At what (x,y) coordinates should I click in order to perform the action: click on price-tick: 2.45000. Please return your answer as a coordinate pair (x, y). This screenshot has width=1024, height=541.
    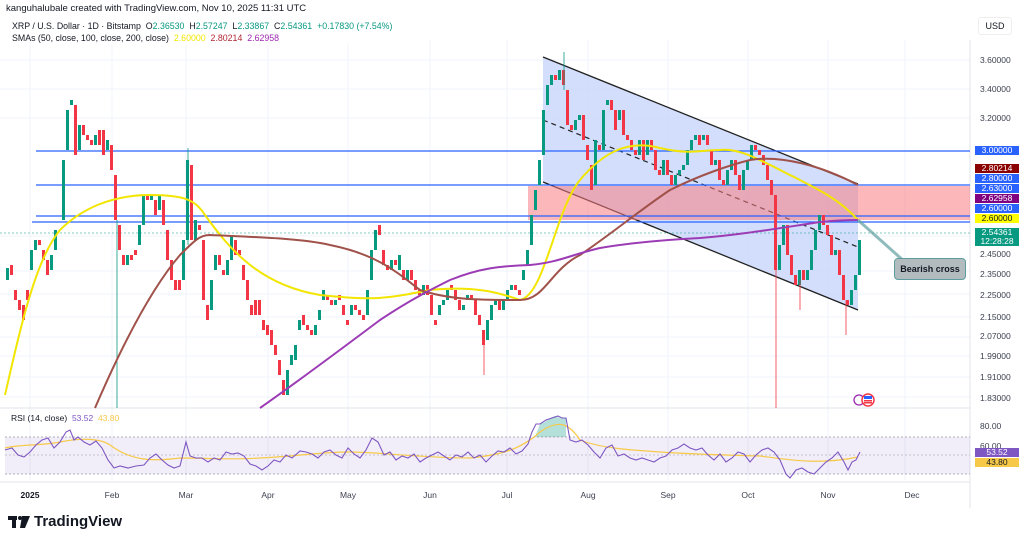
    Looking at the image, I should click on (995, 254).